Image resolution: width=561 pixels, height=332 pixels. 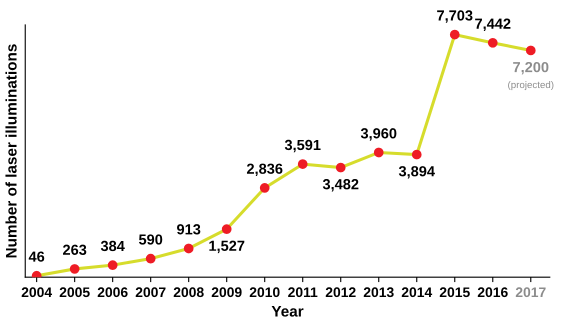 What do you see at coordinates (416, 172) in the screenshot?
I see `data-label: 3,894` at bounding box center [416, 172].